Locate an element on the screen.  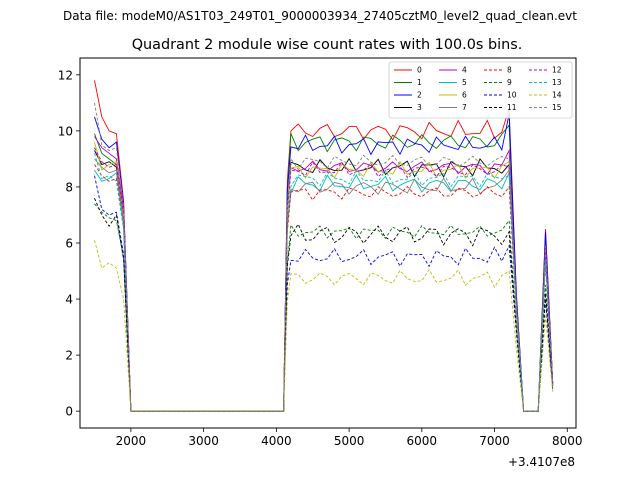
legend-label-9: 9 is located at coordinates (509, 82).